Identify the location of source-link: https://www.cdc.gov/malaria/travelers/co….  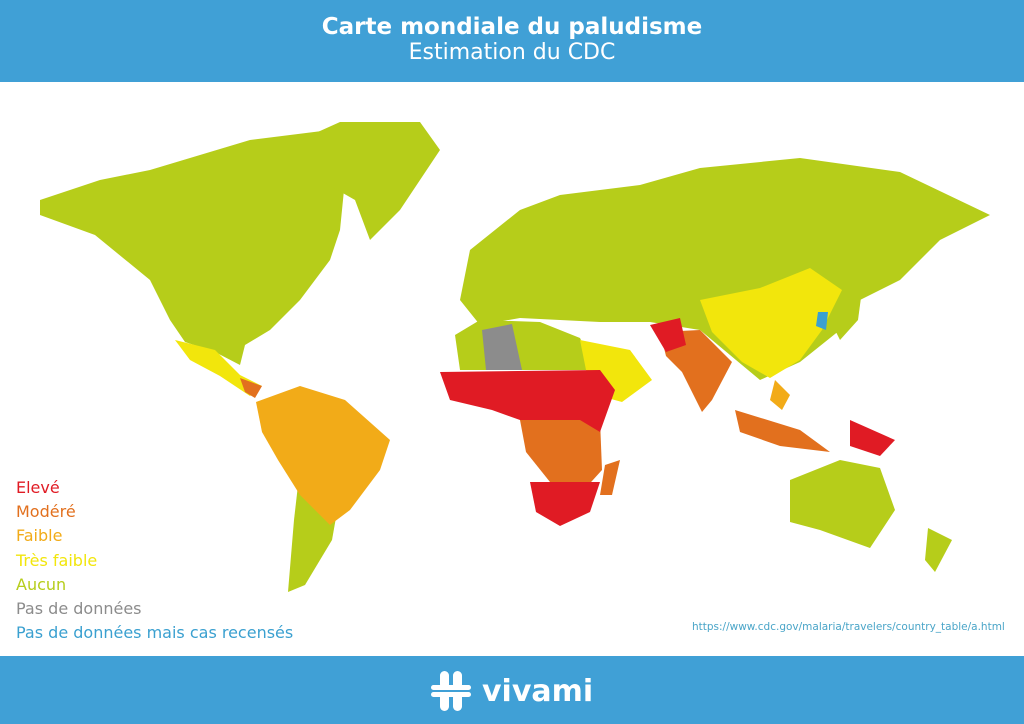
(848, 627).